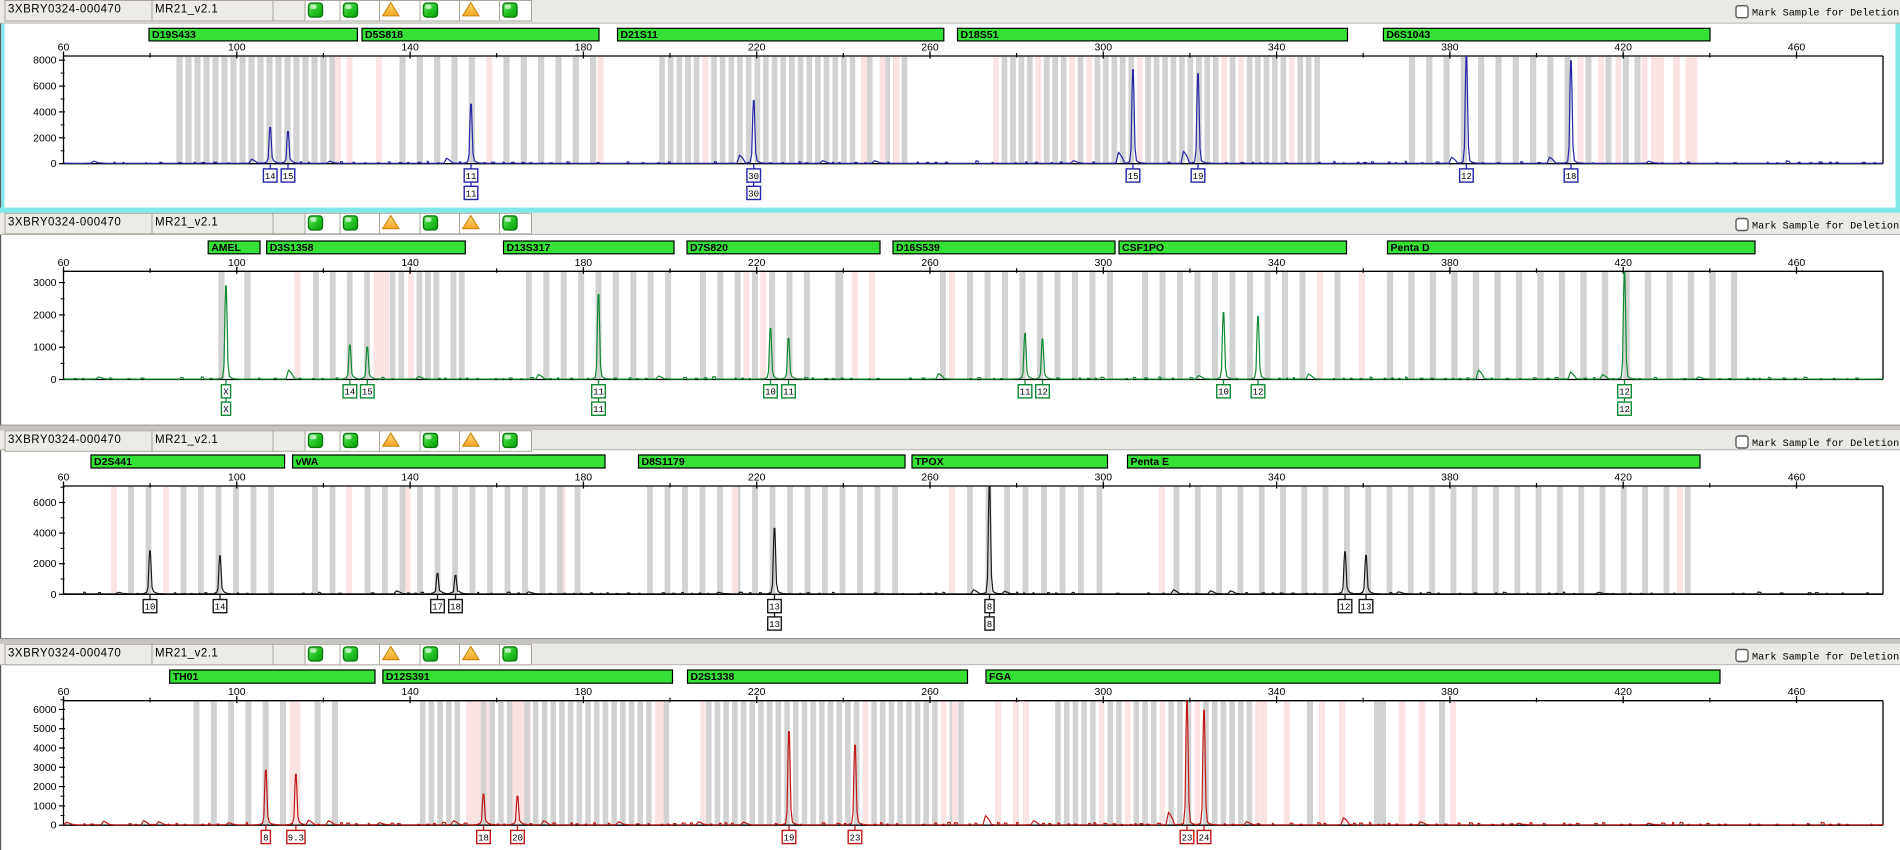 This screenshot has height=850, width=1900. Describe the element at coordinates (45, 348) in the screenshot. I see `svg-text: 1000` at that location.